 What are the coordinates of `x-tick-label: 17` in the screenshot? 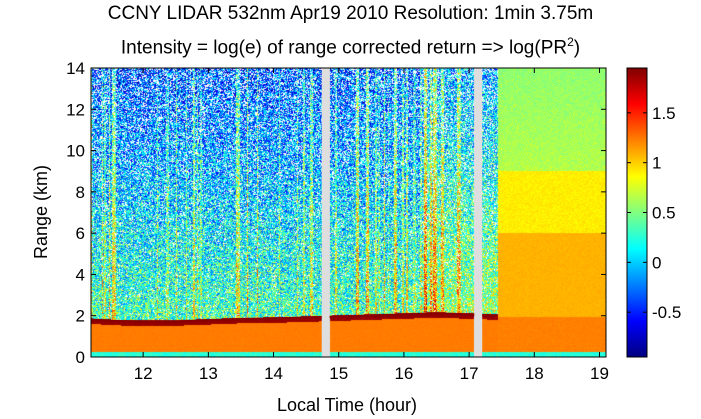 It's located at (469, 373).